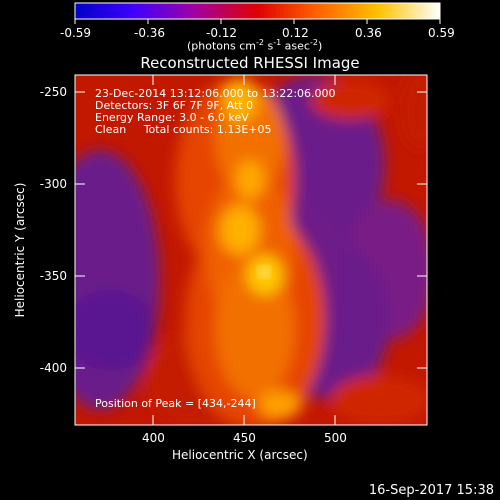  Describe the element at coordinates (257, 11) in the screenshot. I see `colorbar` at that location.